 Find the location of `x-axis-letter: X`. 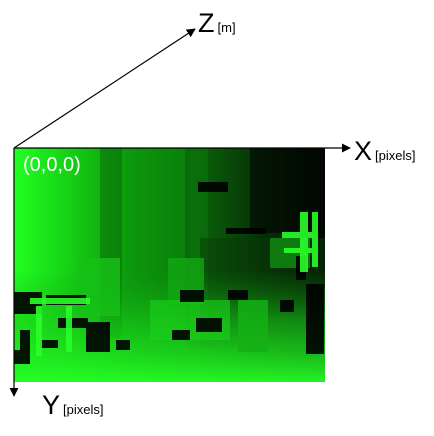

x-axis-letter: X is located at coordinates (363, 151).